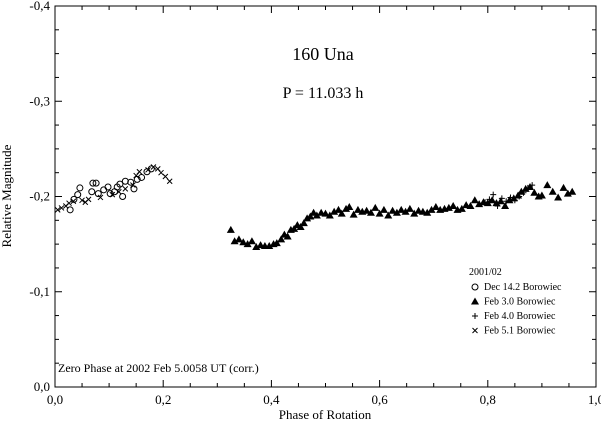 Image resolution: width=601 pixels, height=423 pixels. What do you see at coordinates (323, 54) in the screenshot?
I see `chart-title: 160 Una` at bounding box center [323, 54].